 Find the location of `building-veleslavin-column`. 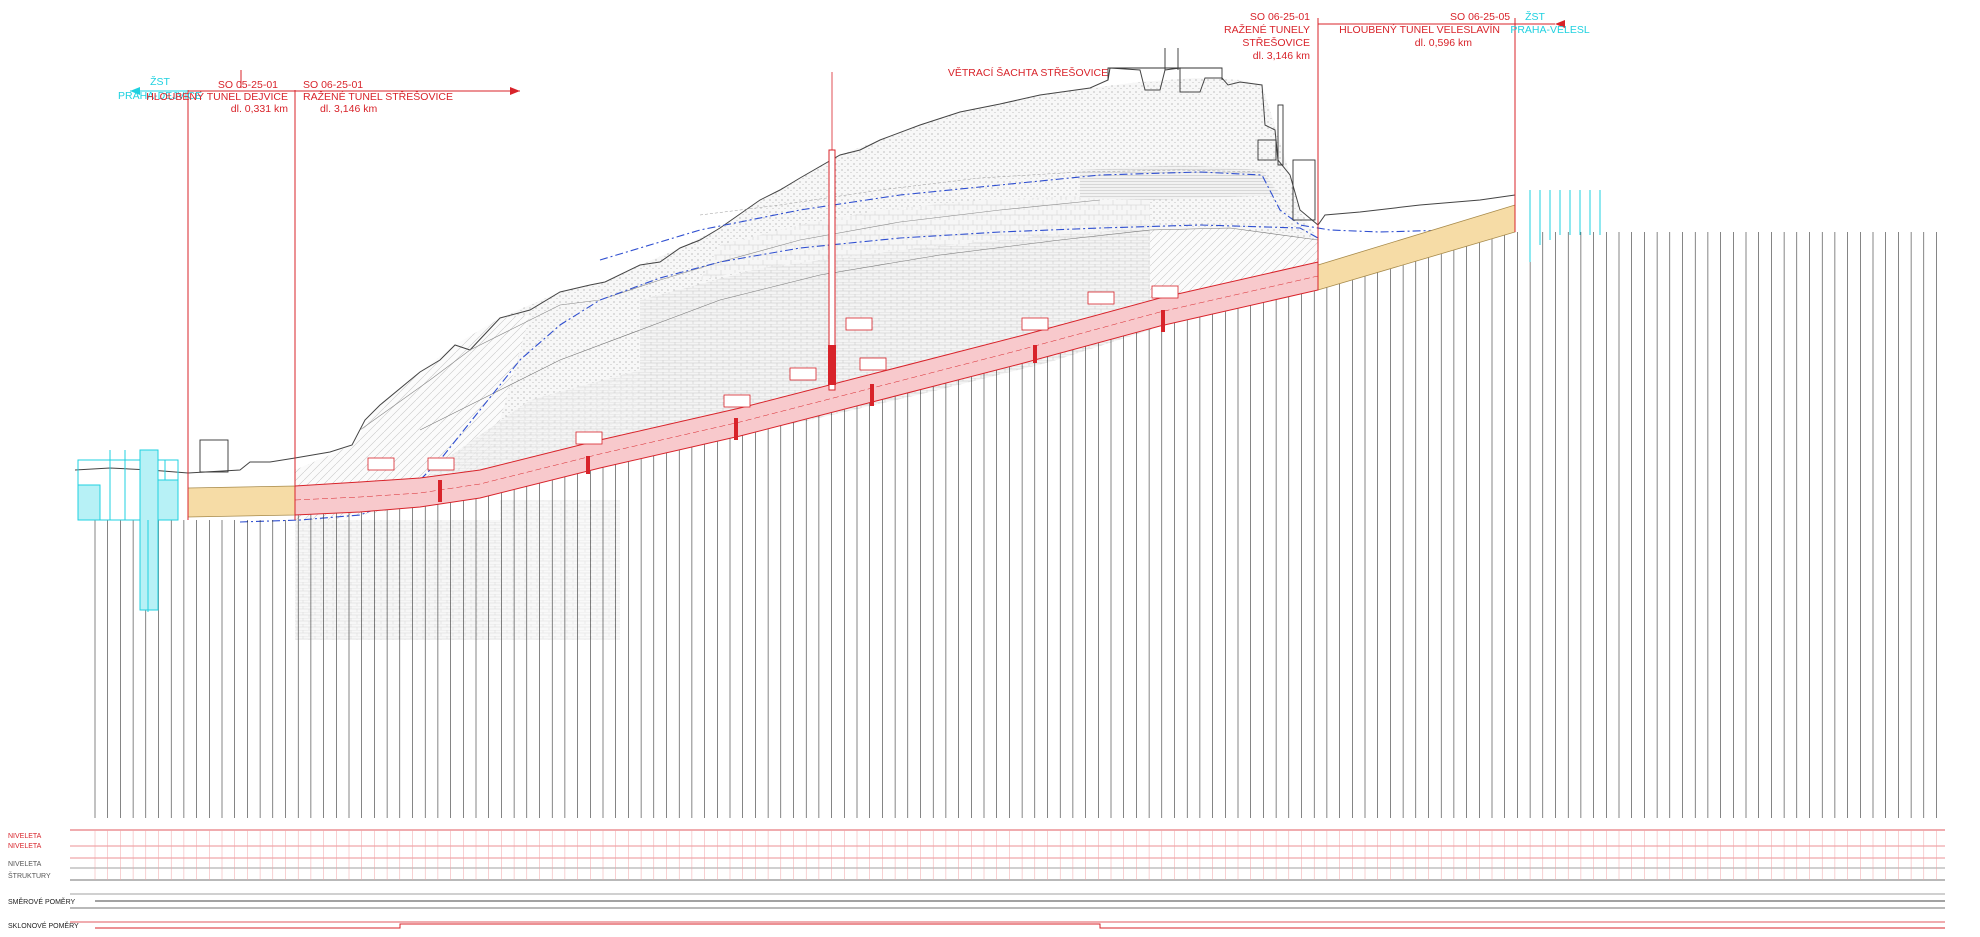

building-veleslavin-column is located at coordinates (1267, 150).